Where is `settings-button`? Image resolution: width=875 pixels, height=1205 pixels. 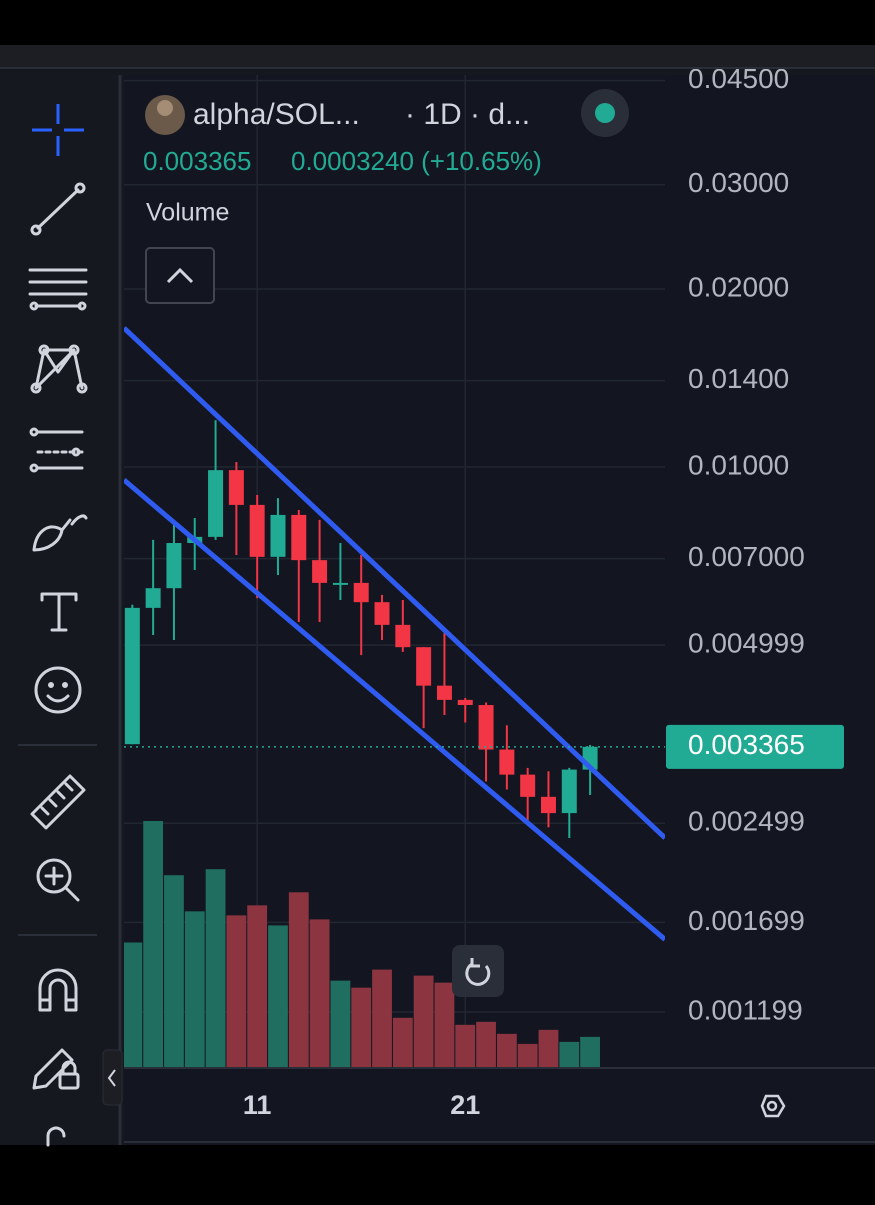
settings-button is located at coordinates (773, 1106).